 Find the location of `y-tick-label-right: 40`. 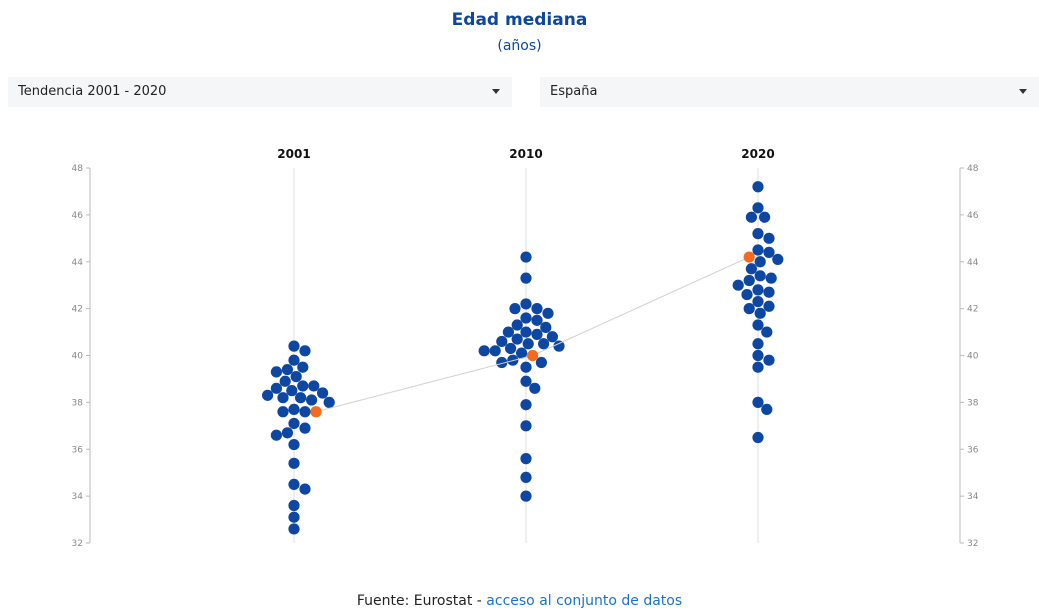

y-tick-label-right: 40 is located at coordinates (973, 357).